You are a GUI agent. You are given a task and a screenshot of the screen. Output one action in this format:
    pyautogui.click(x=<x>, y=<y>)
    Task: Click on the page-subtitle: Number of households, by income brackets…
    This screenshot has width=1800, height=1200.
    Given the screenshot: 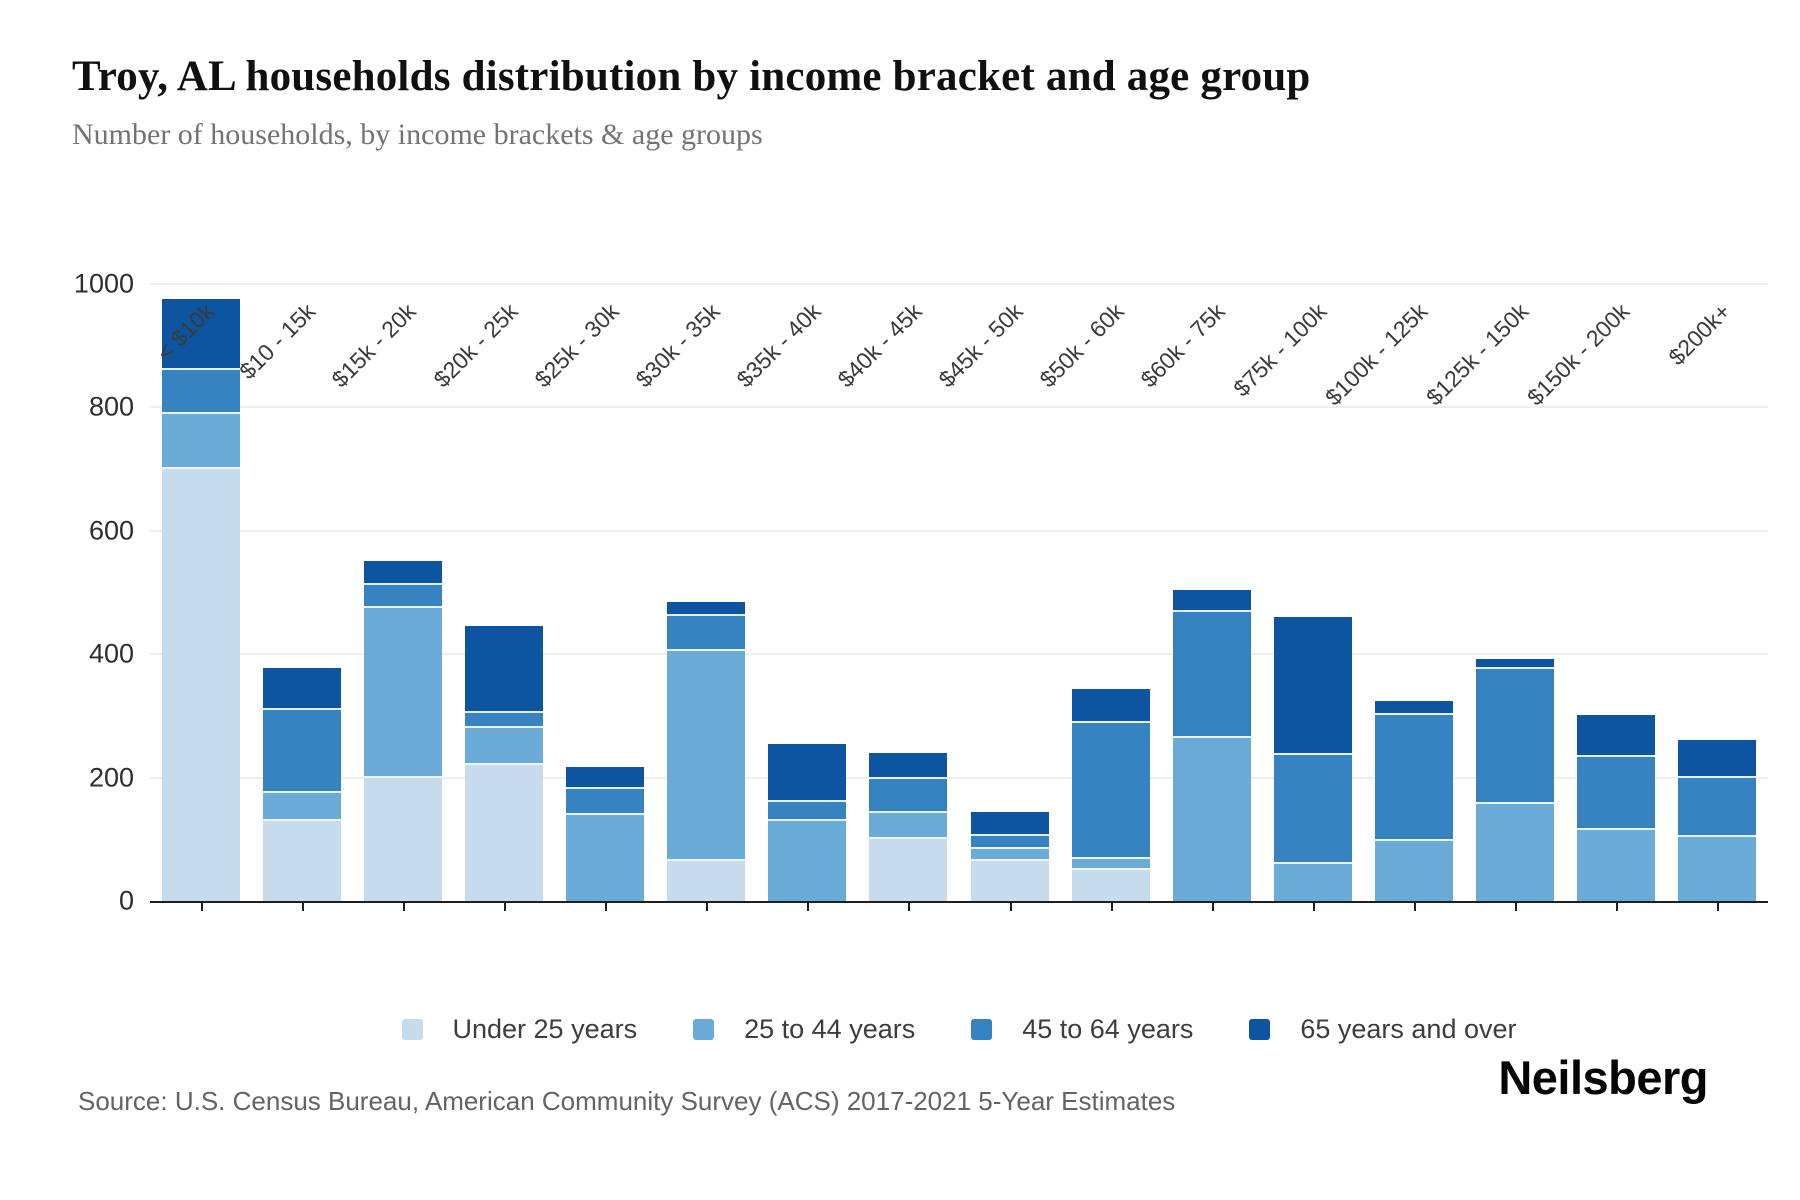 What is the action you would take?
    pyautogui.click(x=417, y=134)
    